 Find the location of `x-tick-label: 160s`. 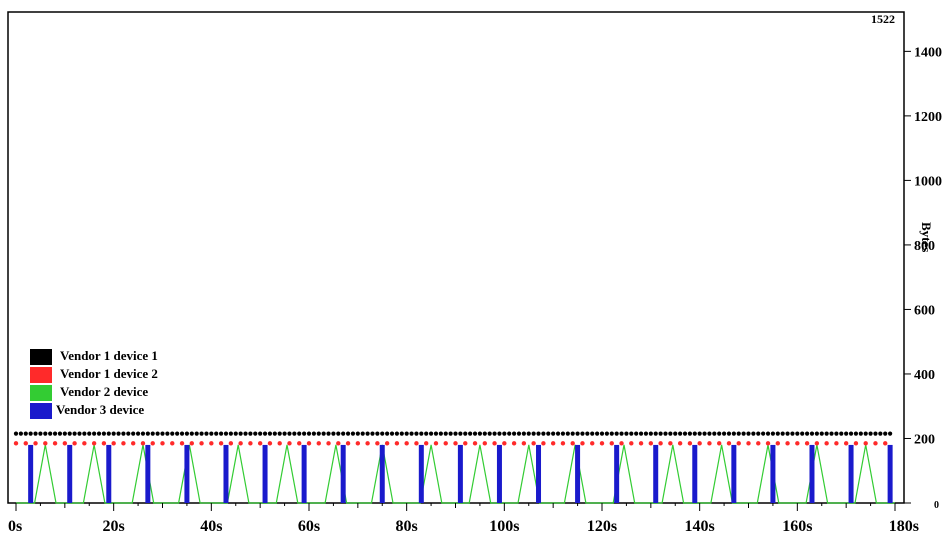

x-tick-label: 160s is located at coordinates (797, 526).